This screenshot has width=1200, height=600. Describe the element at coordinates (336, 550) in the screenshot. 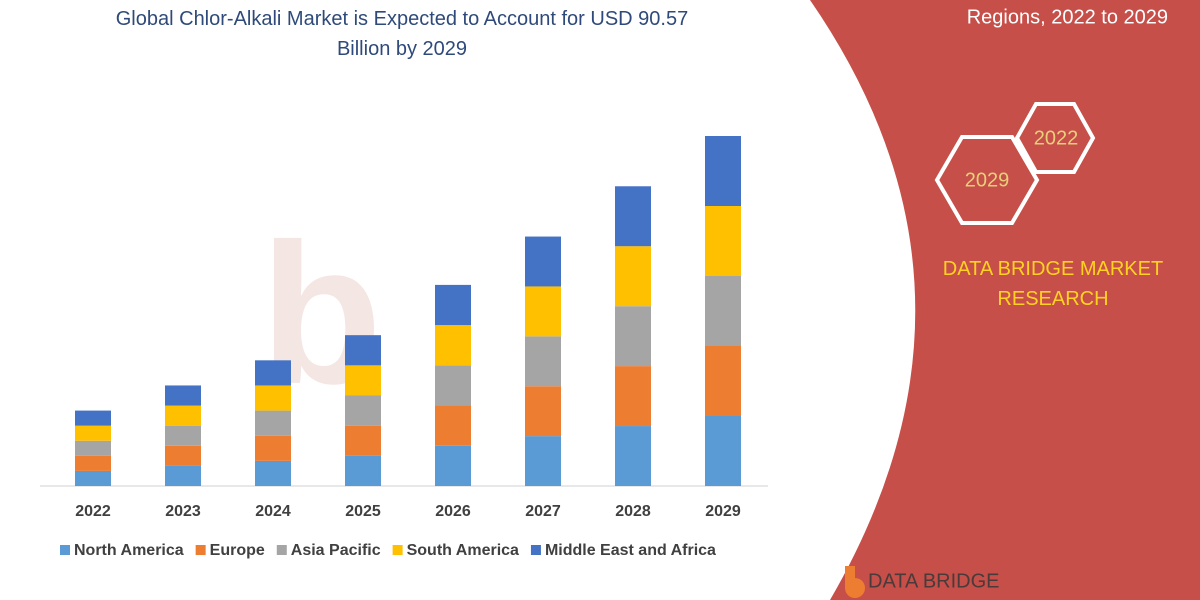

I see `legend-label: Asia Pacific` at that location.